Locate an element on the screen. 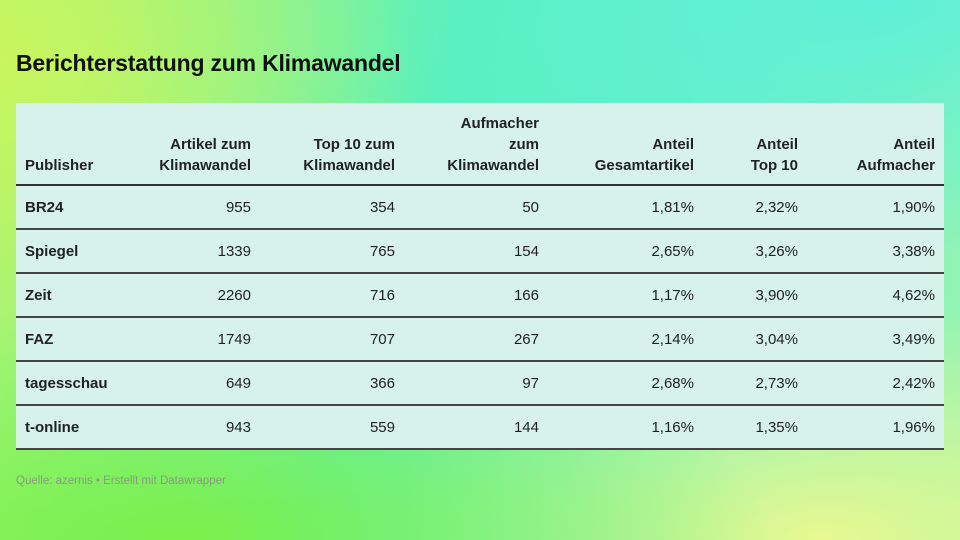 The width and height of the screenshot is (960, 540). value-cell-top10: 707 is located at coordinates (332, 339).